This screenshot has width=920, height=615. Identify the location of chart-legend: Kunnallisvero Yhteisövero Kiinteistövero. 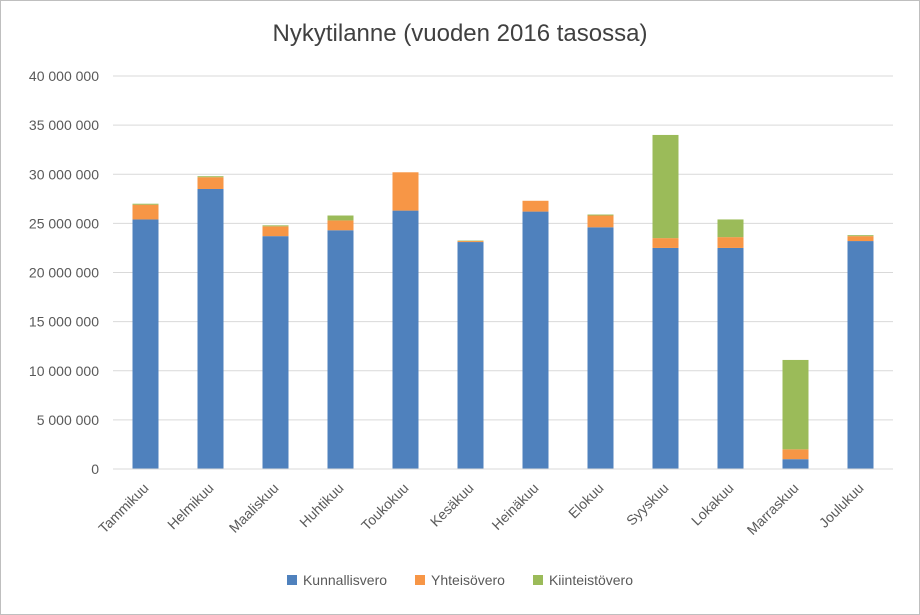
(460, 580).